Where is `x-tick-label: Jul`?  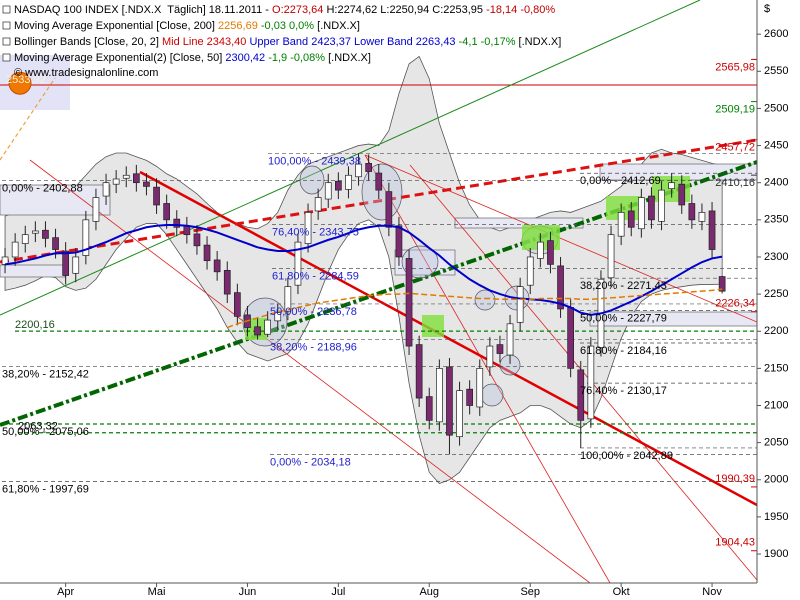 x-tick-label: Jul is located at coordinates (338, 592).